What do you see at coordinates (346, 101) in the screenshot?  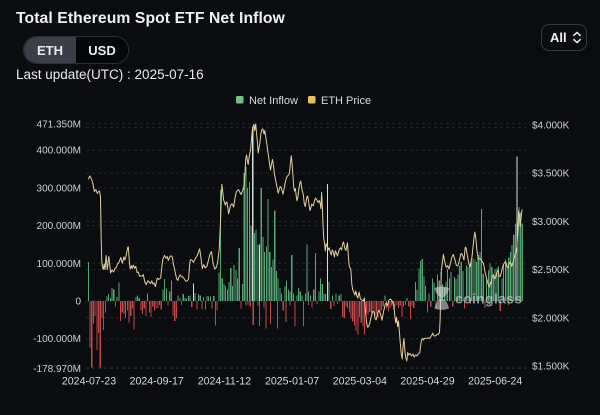 I see `svg-text: ETH Price` at bounding box center [346, 101].